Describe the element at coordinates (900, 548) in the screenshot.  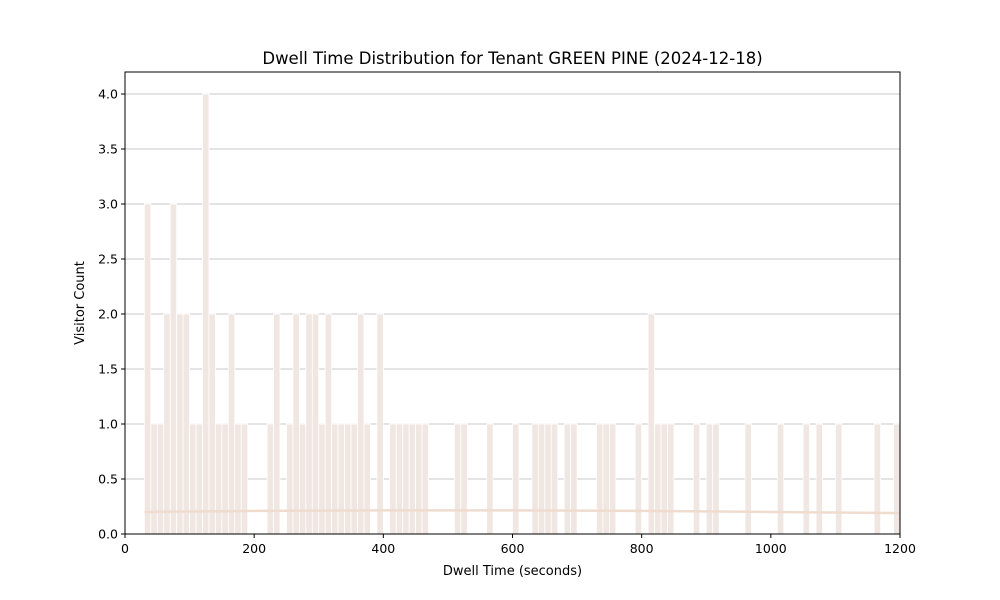
I see `x-tick-label: 1200` at that location.